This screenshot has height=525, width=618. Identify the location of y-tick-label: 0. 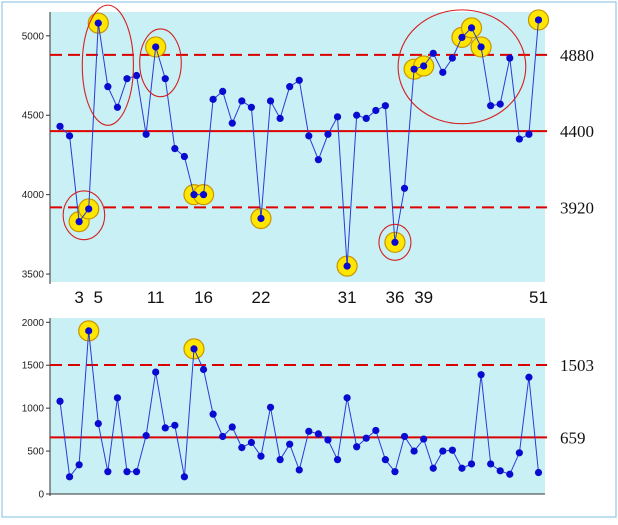
(41, 495).